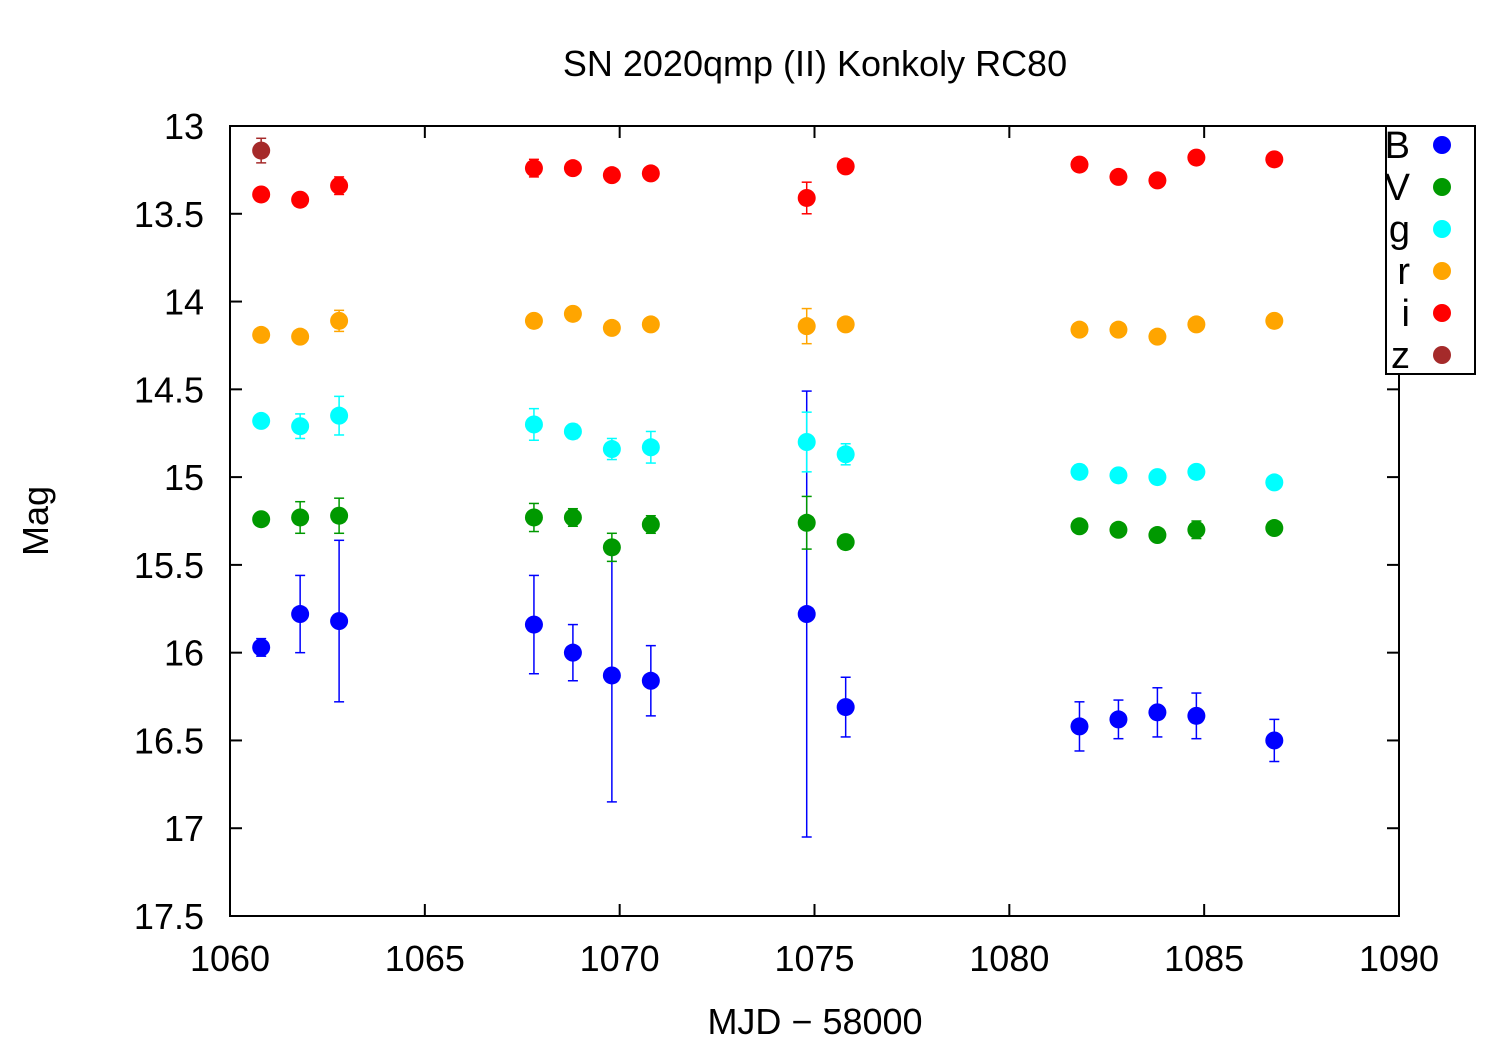 Image resolution: width=1500 pixels, height=1050 pixels. What do you see at coordinates (620, 958) in the screenshot?
I see `x-tick-label: 1070` at bounding box center [620, 958].